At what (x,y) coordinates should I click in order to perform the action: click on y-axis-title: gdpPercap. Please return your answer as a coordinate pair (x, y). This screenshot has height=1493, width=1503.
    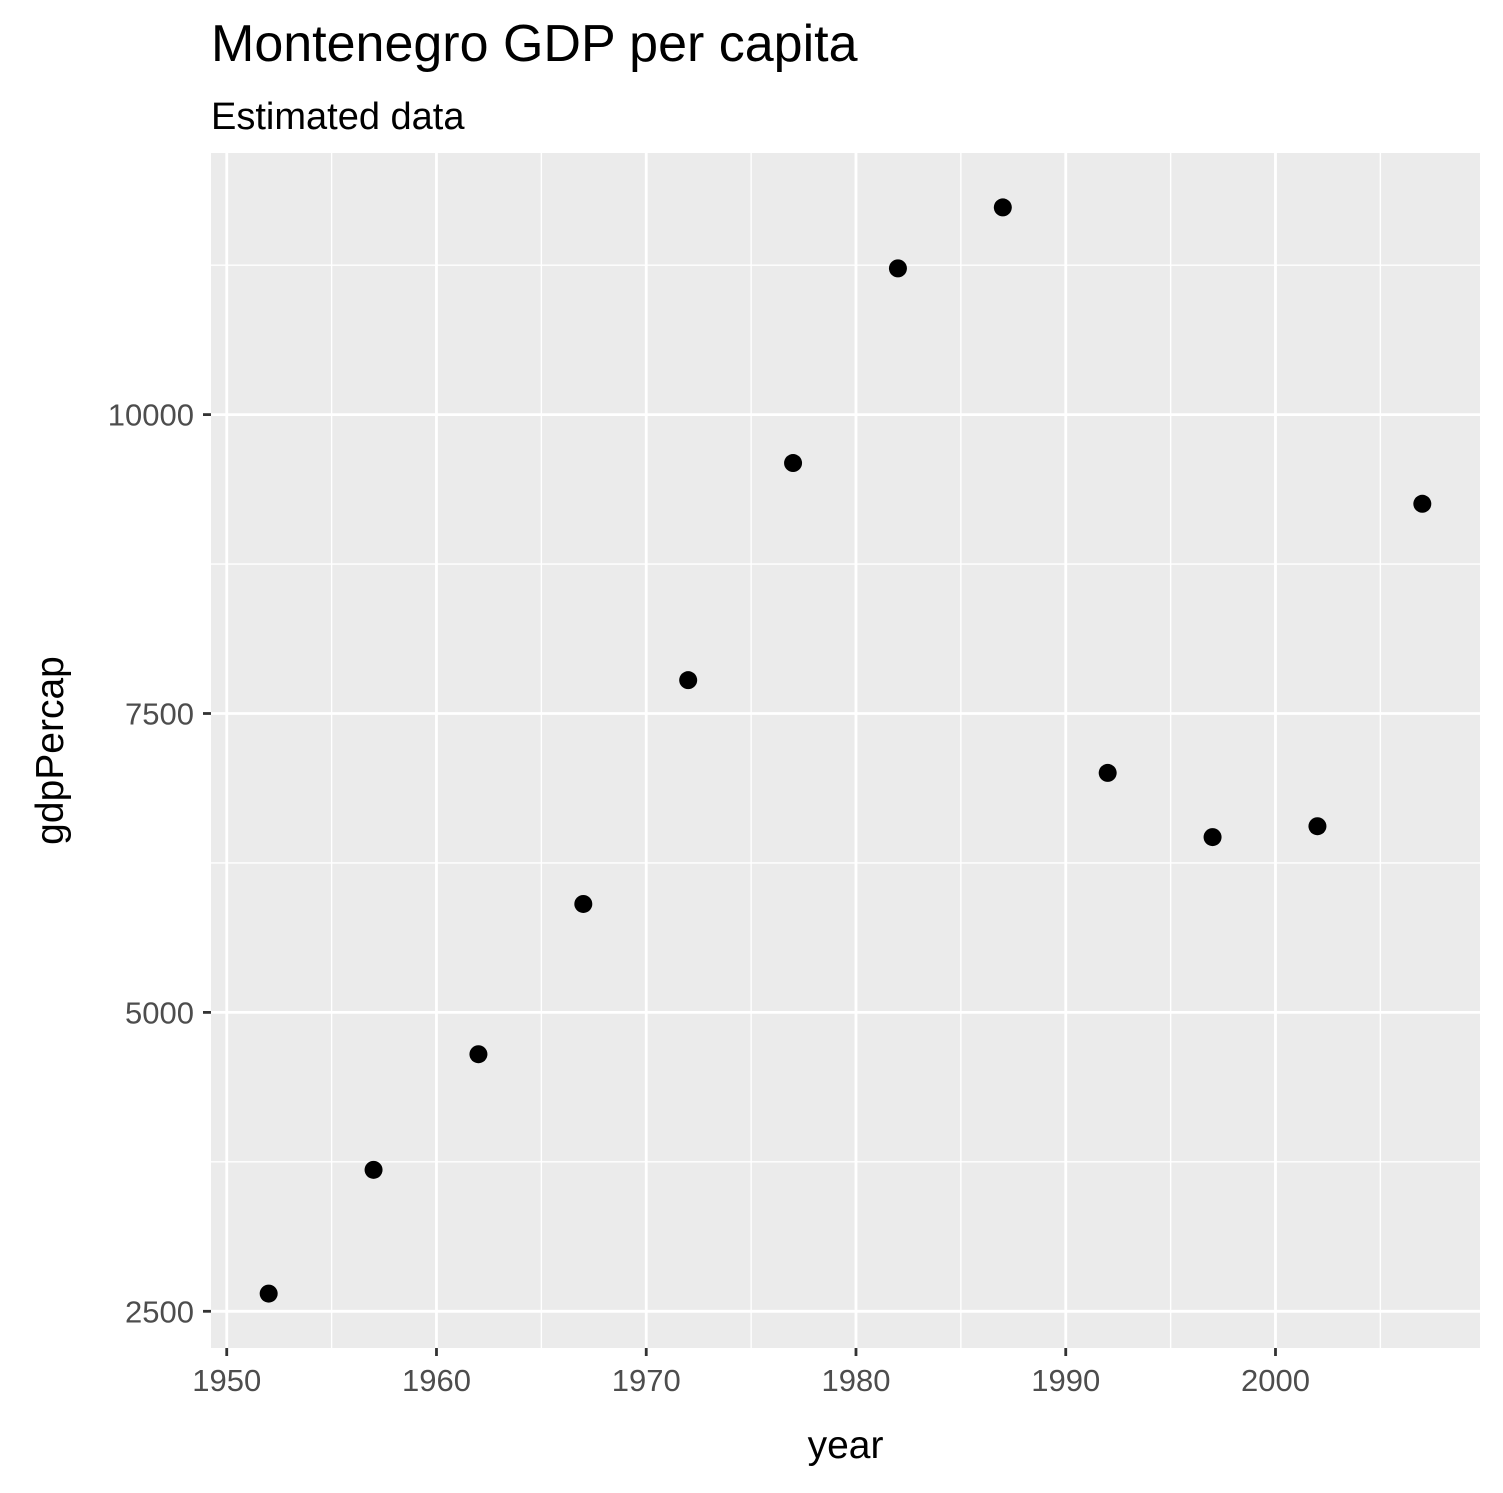
    Looking at the image, I should click on (50, 750).